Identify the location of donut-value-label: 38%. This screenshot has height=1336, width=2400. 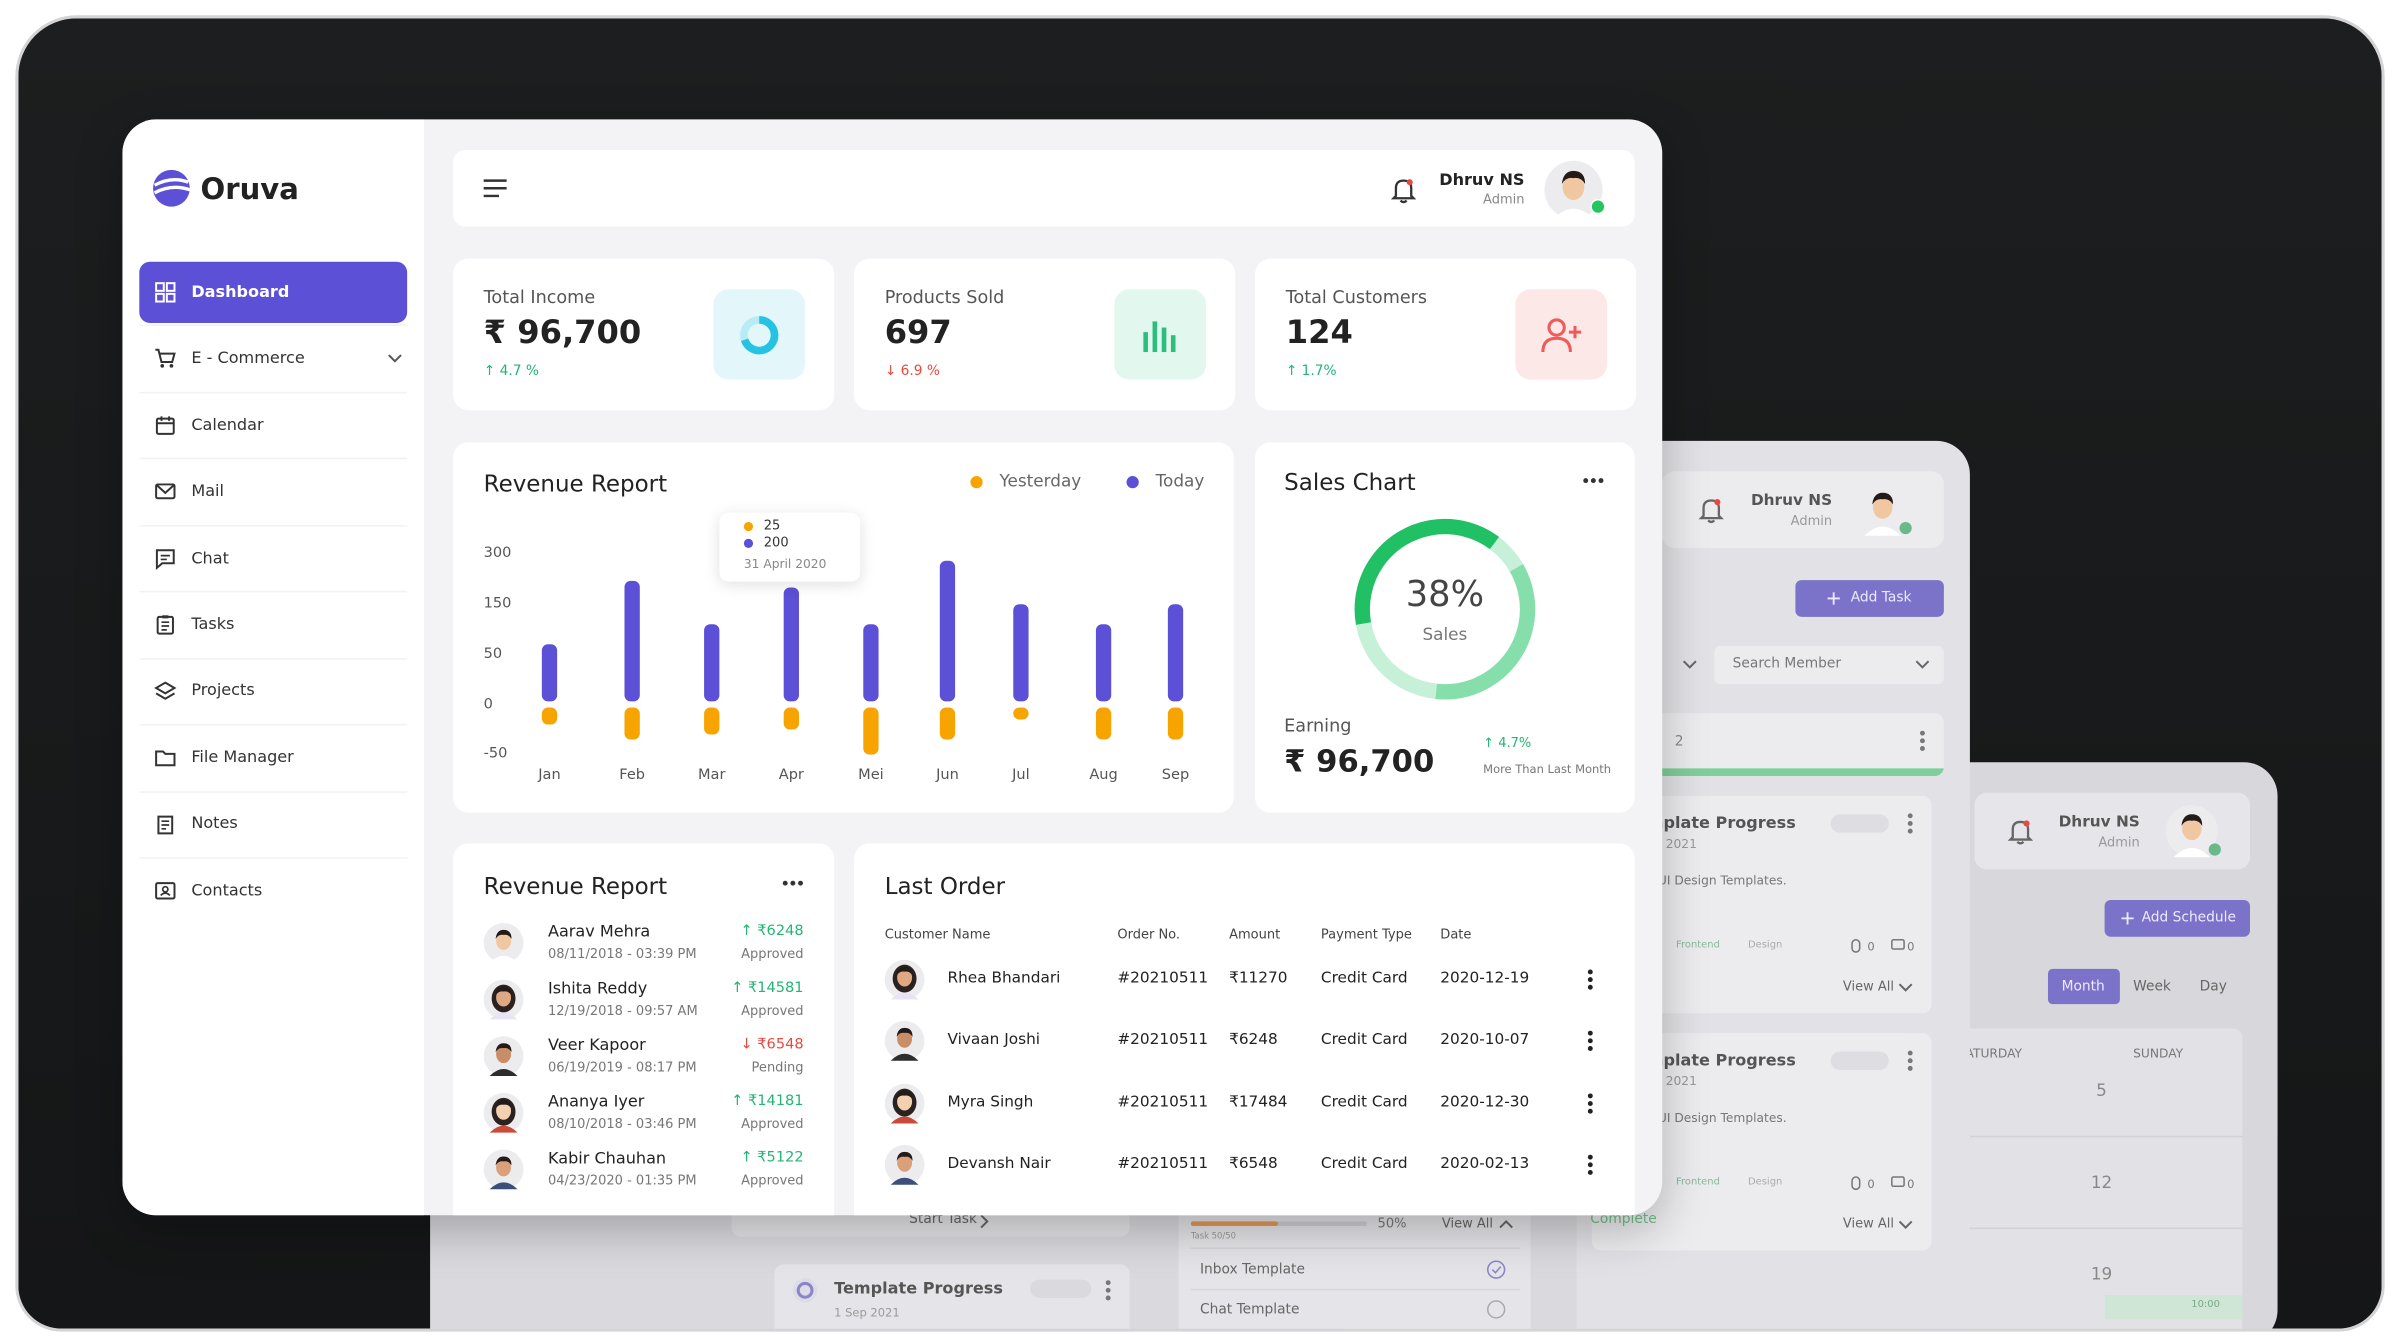
(1445, 595).